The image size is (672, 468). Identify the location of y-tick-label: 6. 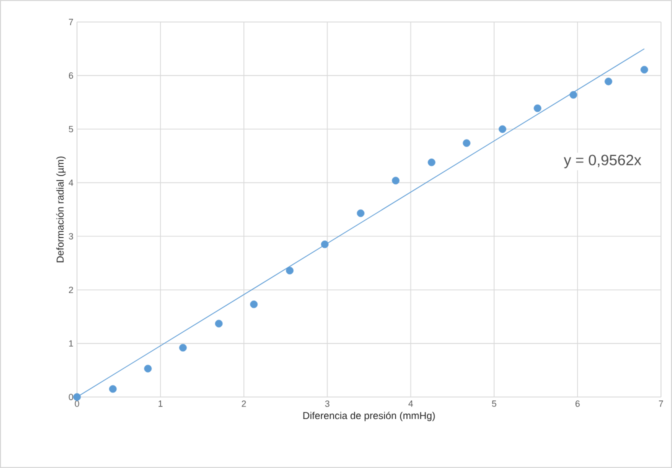
(71, 75).